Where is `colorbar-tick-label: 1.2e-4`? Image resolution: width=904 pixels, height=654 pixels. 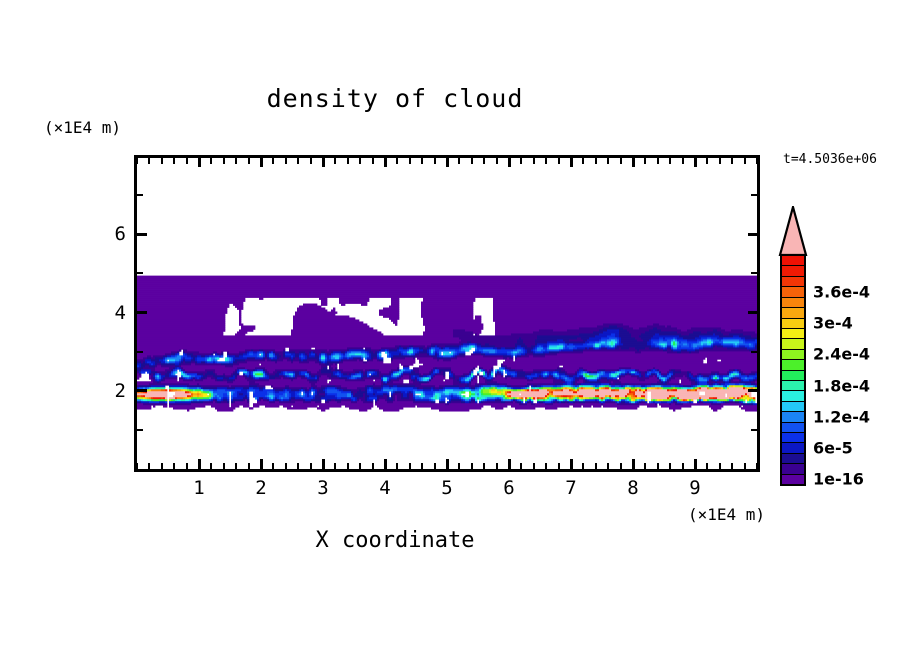 colorbar-tick-label: 1.2e-4 is located at coordinates (841, 417).